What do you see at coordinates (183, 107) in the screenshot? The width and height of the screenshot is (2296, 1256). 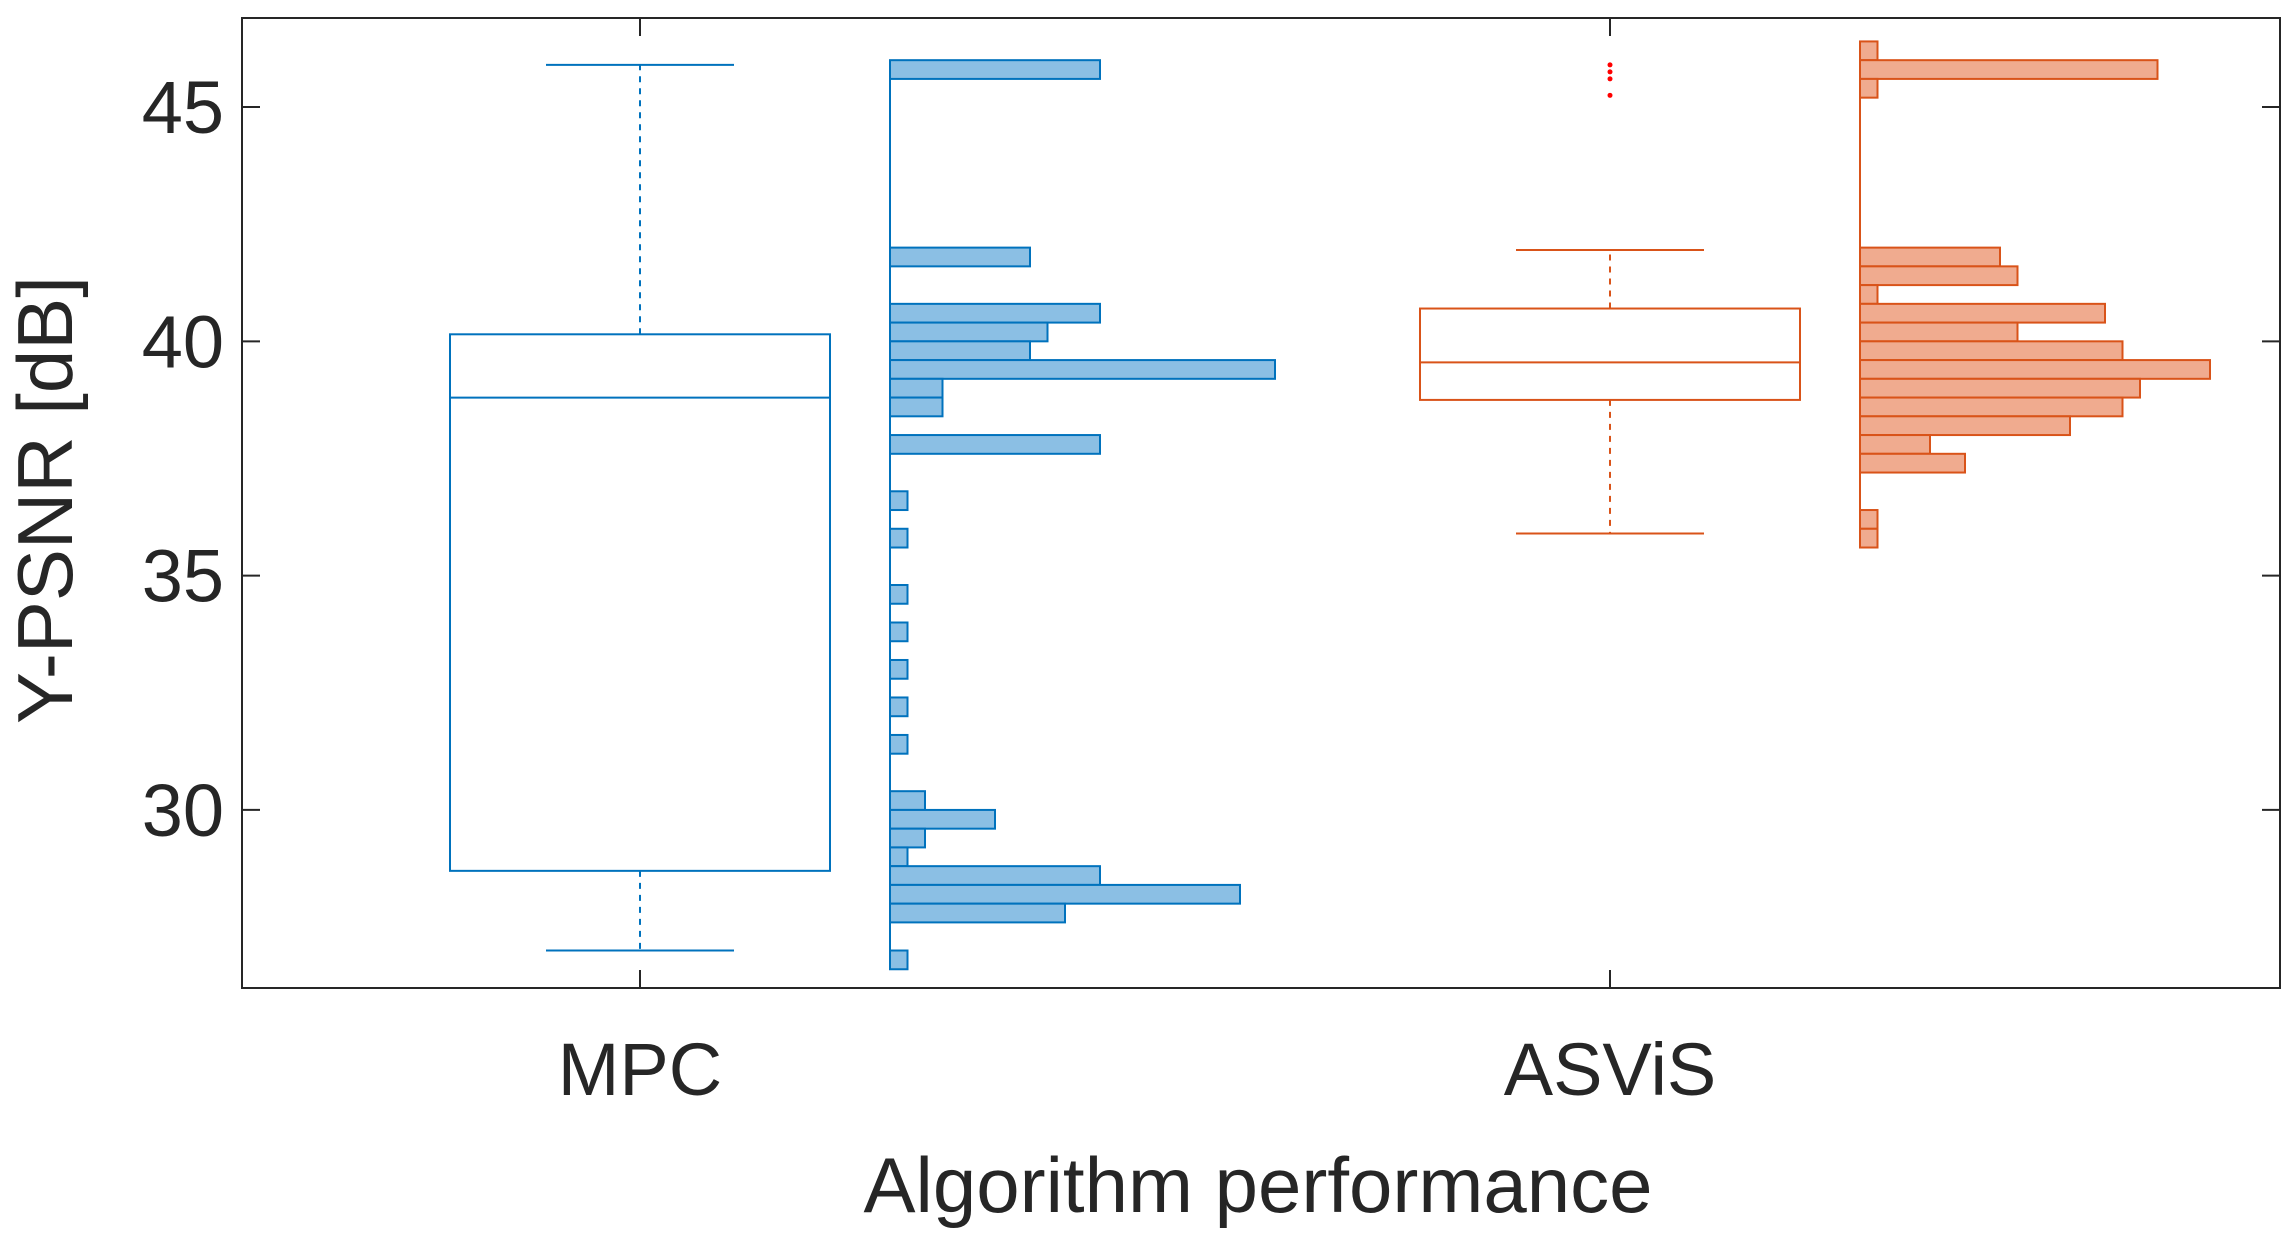 I see `y-tick-label: 45` at bounding box center [183, 107].